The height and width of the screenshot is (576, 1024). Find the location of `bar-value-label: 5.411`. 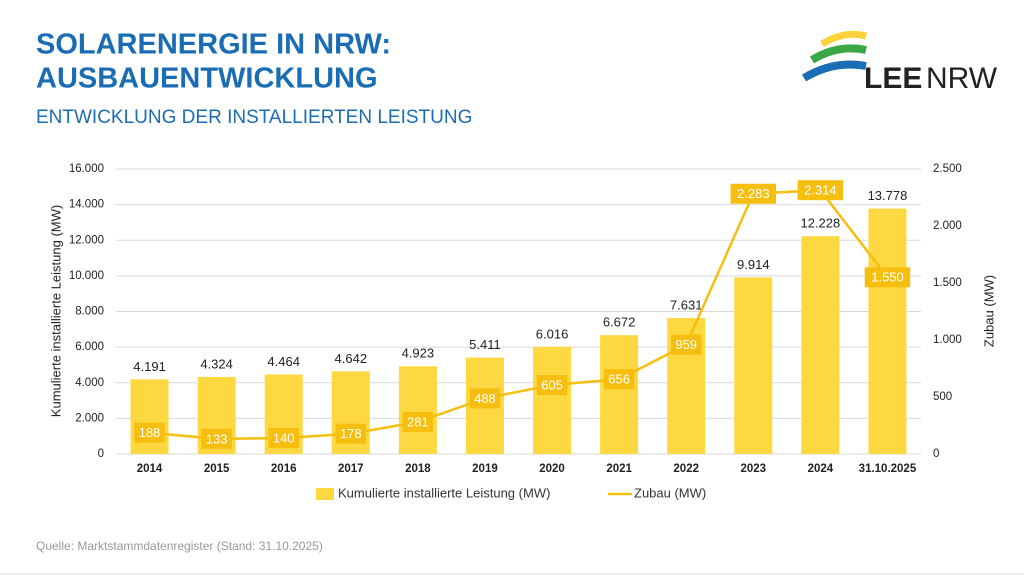

bar-value-label: 5.411 is located at coordinates (485, 344).